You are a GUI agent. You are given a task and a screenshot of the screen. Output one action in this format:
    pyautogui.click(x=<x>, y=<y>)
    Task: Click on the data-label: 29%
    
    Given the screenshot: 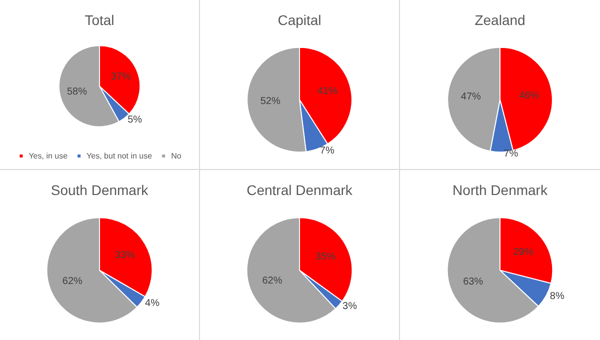 What is the action you would take?
    pyautogui.click(x=523, y=252)
    